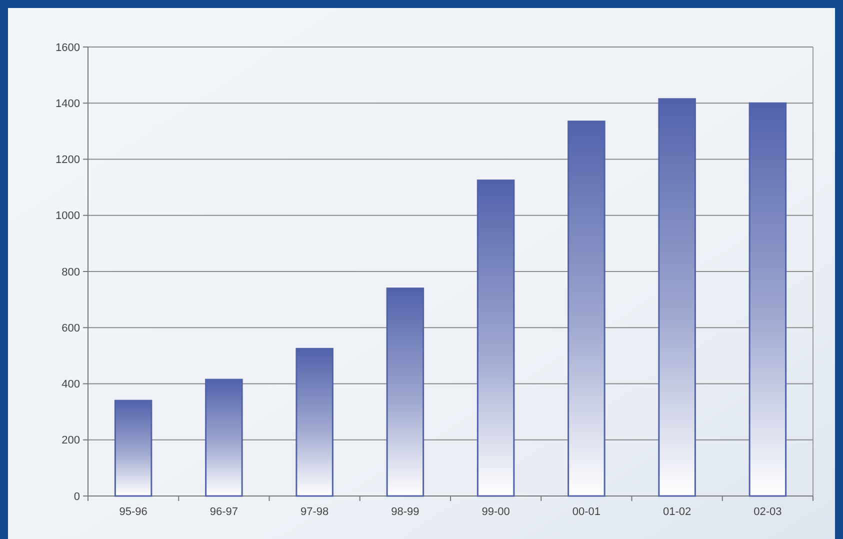 The width and height of the screenshot is (843, 539). Describe the element at coordinates (71, 384) in the screenshot. I see `y-tick-label: 400` at that location.